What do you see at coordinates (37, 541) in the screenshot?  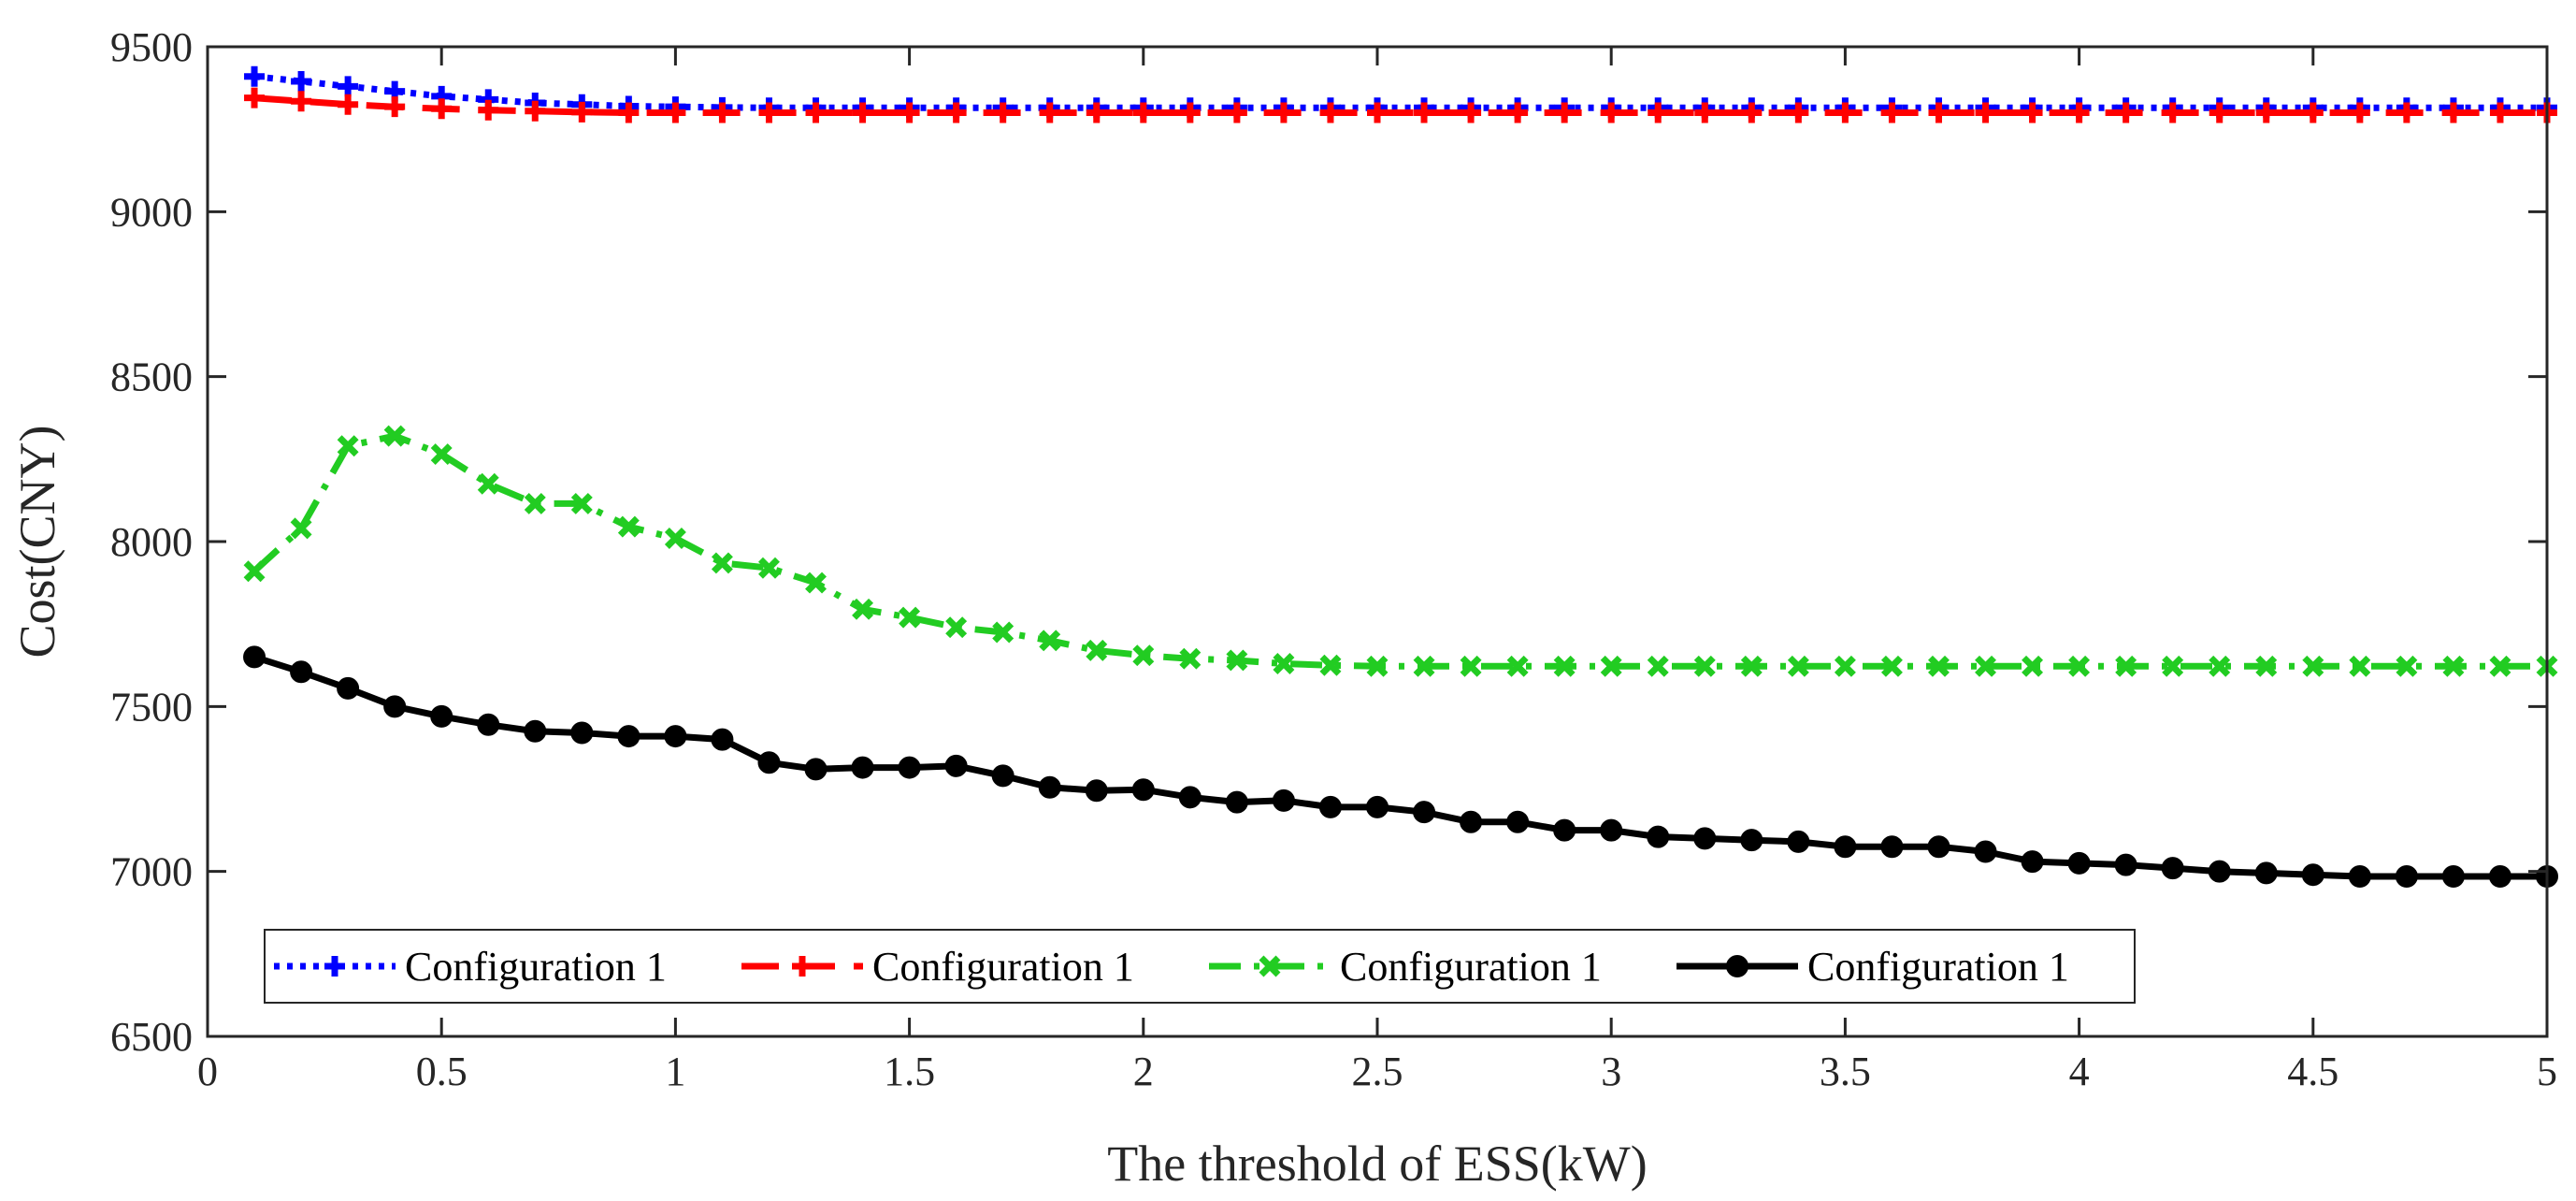 I see `y-axis-label: Cost(CNY)` at bounding box center [37, 541].